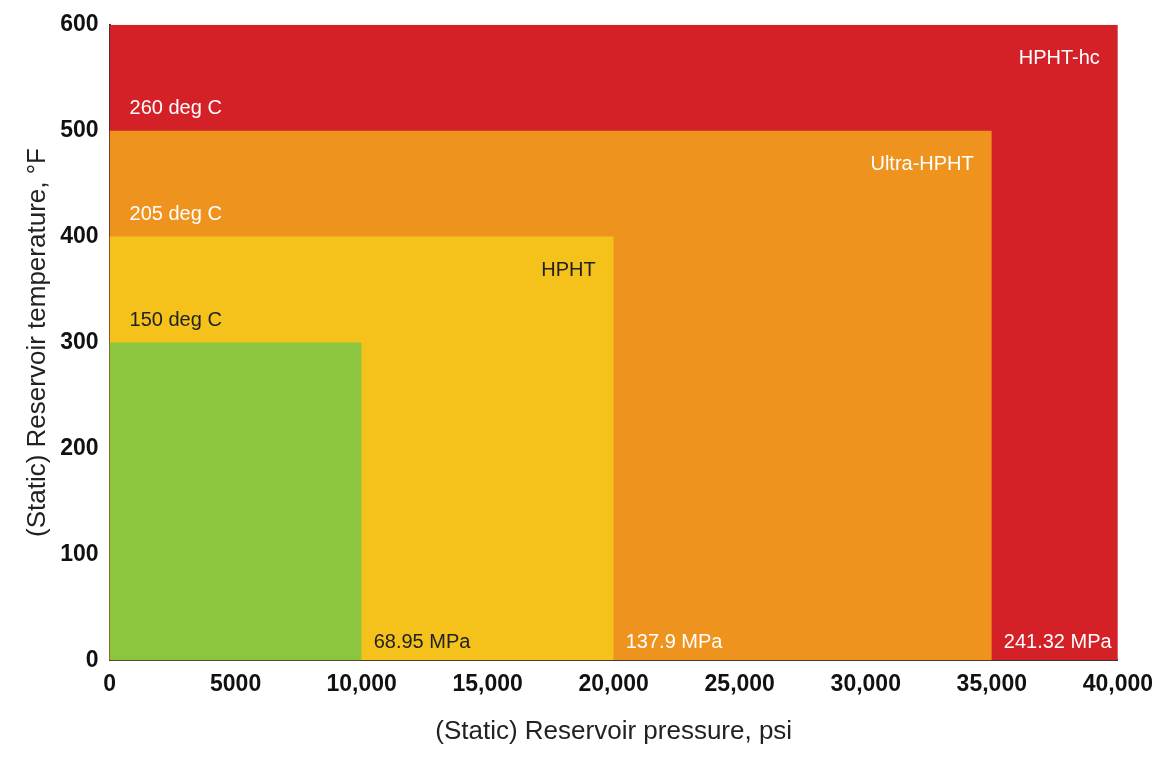 Image resolution: width=1164 pixels, height=759 pixels. Describe the element at coordinates (614, 729) in the screenshot. I see `x-axis-title: (Static) Reservoir pressure, psi` at that location.